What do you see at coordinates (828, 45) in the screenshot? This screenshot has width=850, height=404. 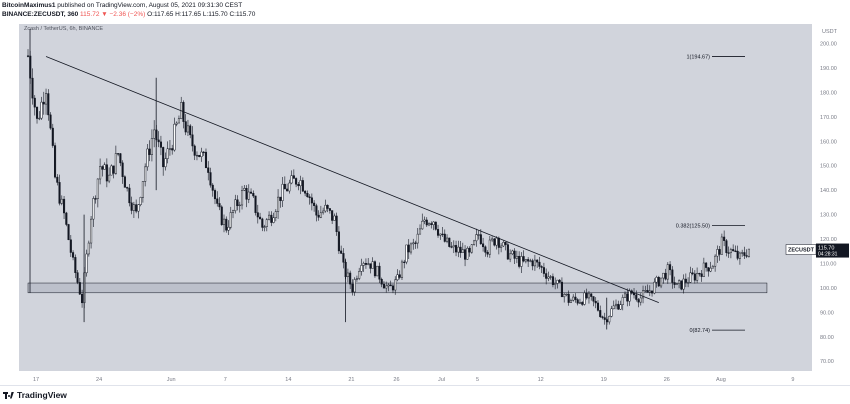 I see `price-tick-label: 200.00` at bounding box center [828, 45].